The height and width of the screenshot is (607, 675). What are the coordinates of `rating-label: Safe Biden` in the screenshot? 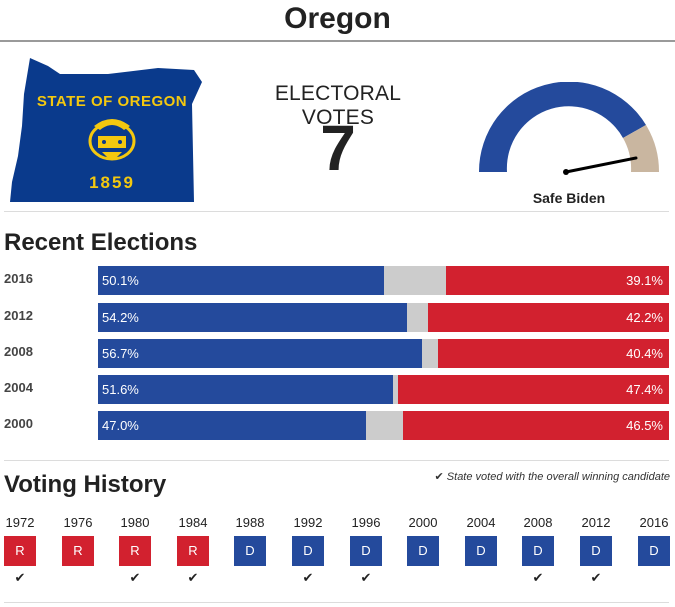 It's located at (569, 198).